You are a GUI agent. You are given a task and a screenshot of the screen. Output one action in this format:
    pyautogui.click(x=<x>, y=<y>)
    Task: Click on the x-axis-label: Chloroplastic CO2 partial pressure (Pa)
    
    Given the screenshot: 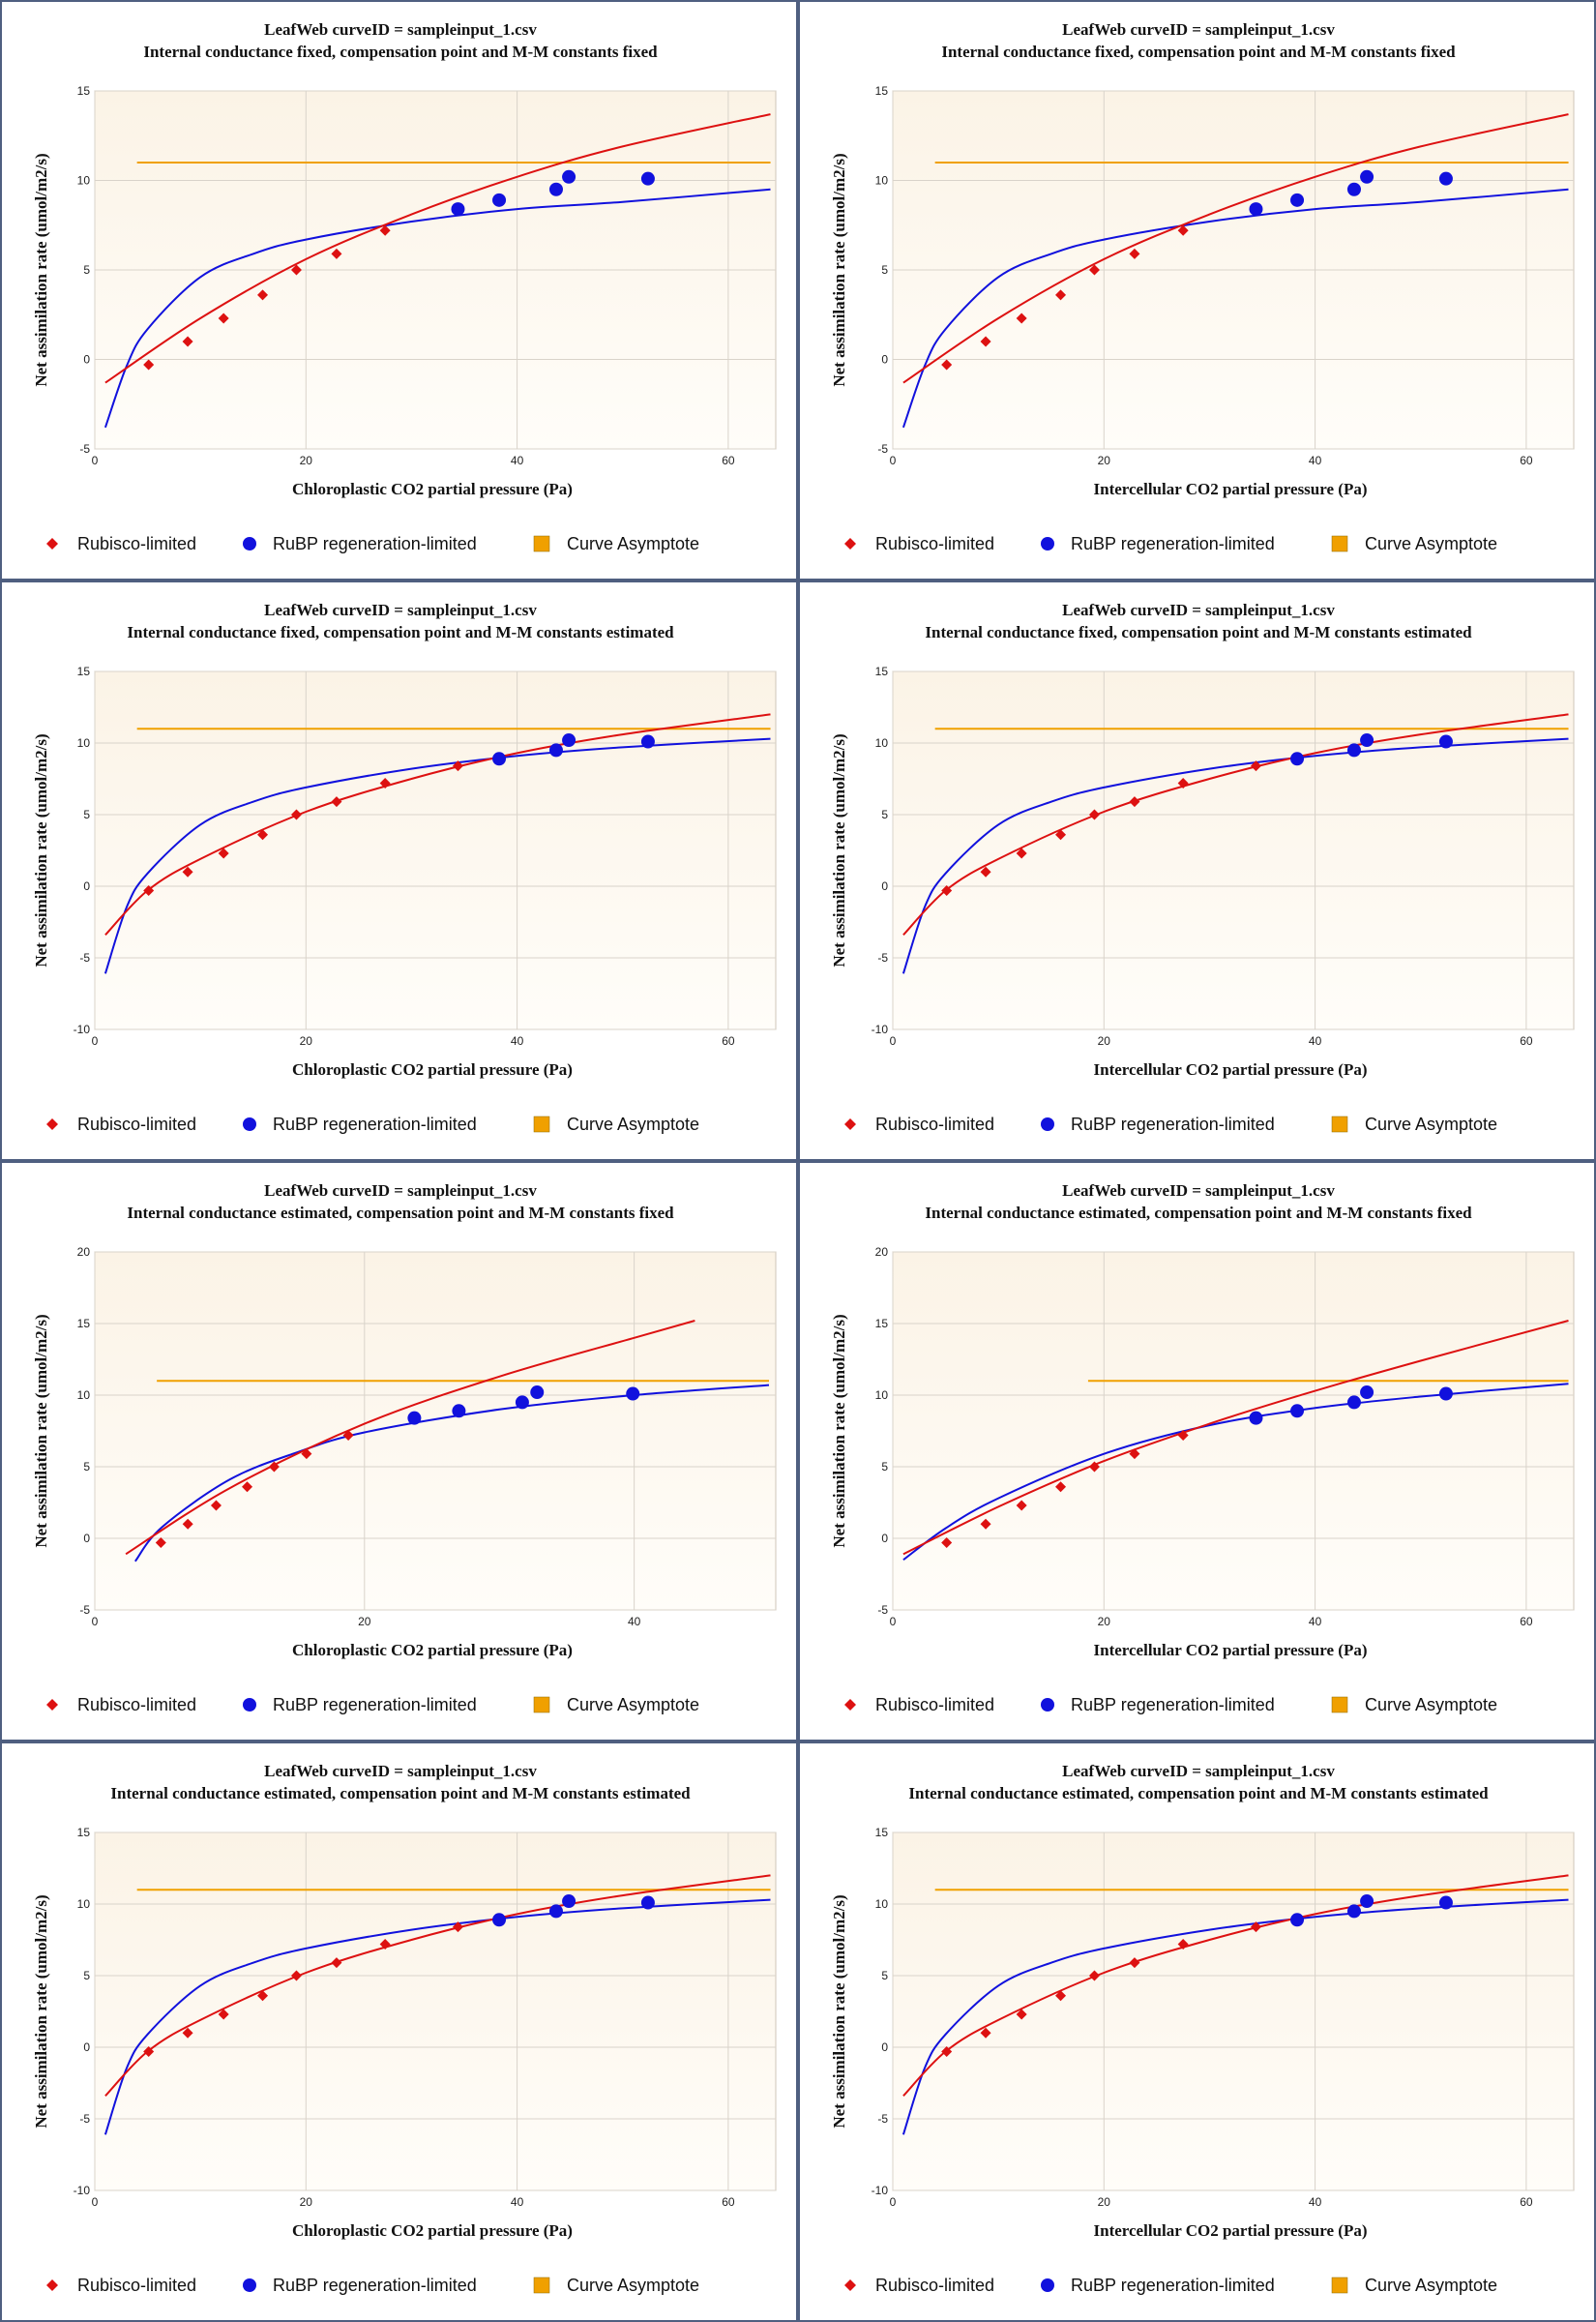 What is the action you would take?
    pyautogui.click(x=432, y=2230)
    